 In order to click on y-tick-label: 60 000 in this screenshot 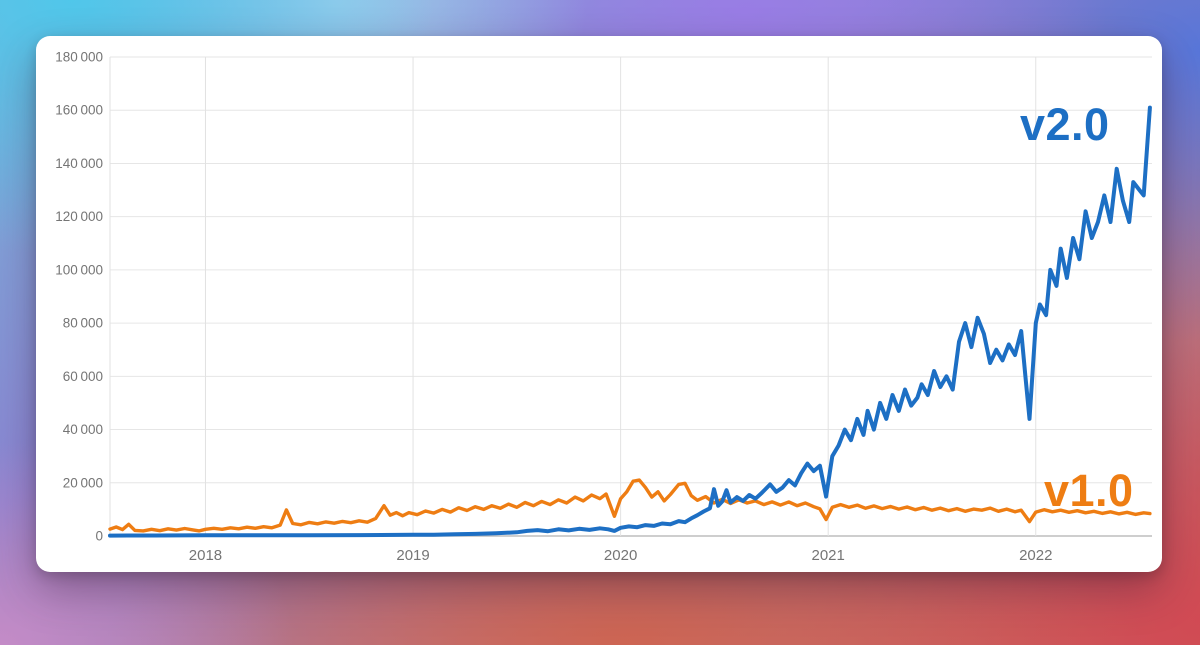, I will do `click(83, 376)`.